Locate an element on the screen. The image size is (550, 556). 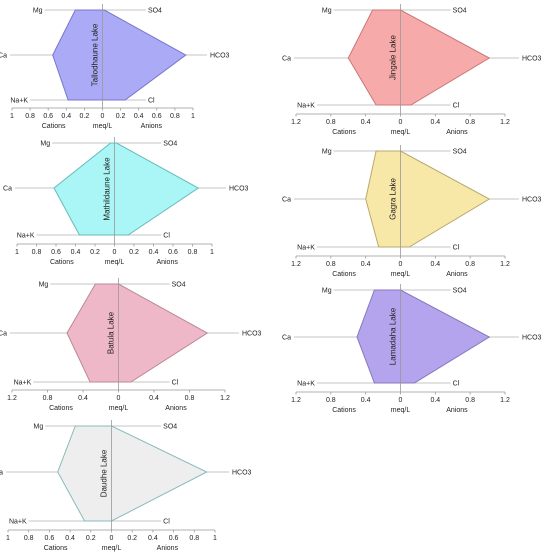
lake-name-label: Jingale Lake is located at coordinates (393, 56).